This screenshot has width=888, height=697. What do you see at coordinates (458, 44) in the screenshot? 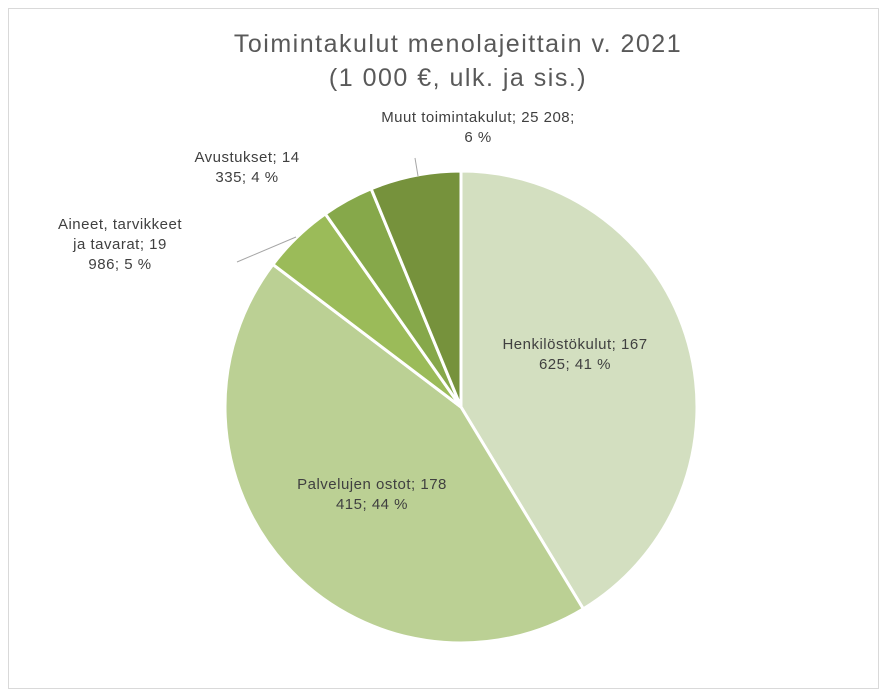
I see `chart-title: Toimintakulut menolajeittain v. 2021` at bounding box center [458, 44].